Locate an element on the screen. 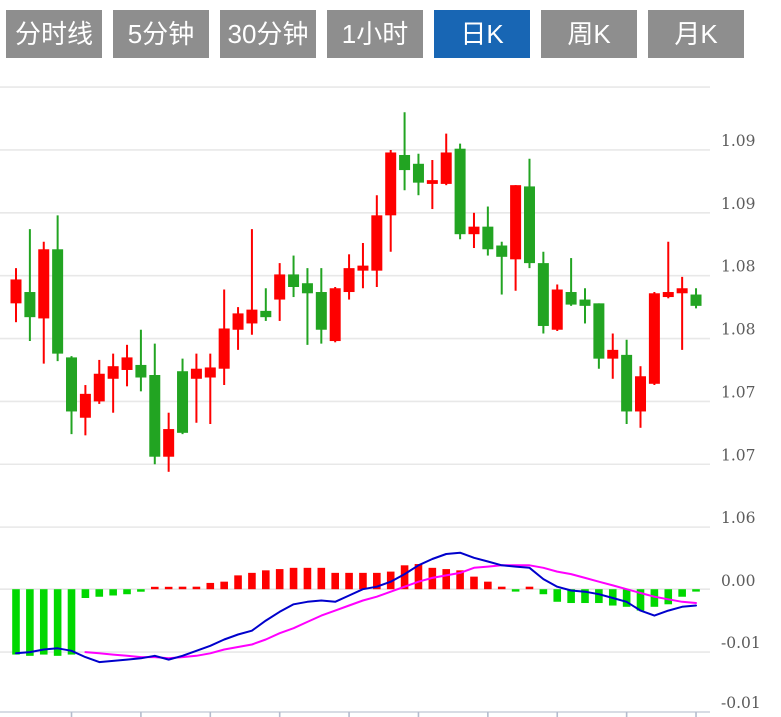 This screenshot has width=781, height=717. tab-周K: 周K is located at coordinates (589, 34).